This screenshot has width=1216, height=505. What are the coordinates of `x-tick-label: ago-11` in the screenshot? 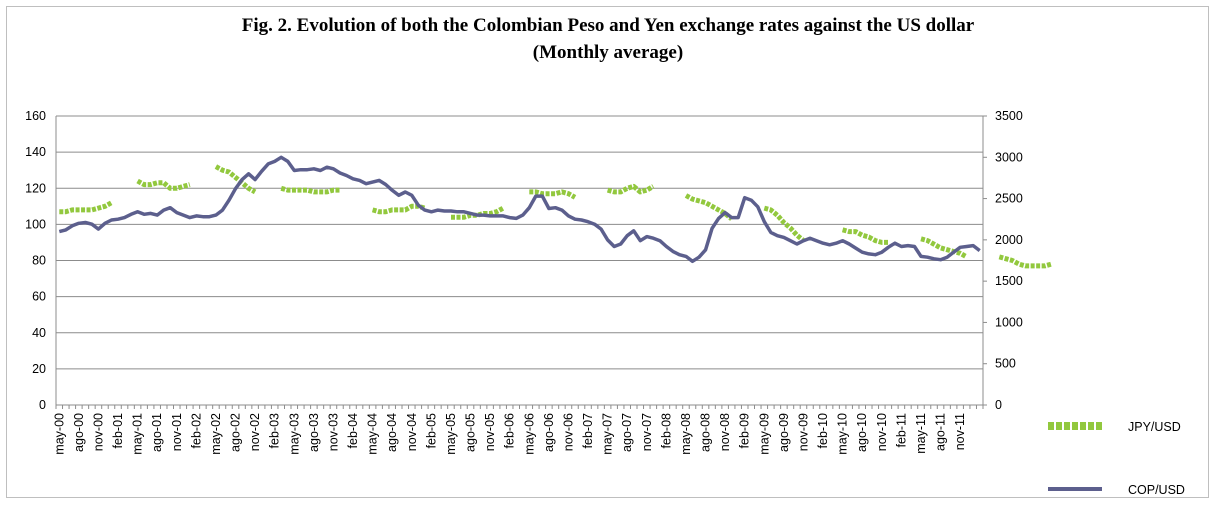 It's located at (941, 432).